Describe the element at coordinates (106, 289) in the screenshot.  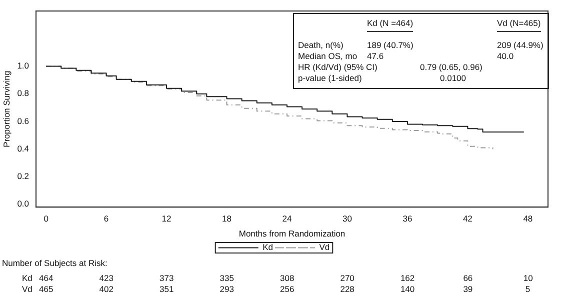
I see `text: 402` at that location.